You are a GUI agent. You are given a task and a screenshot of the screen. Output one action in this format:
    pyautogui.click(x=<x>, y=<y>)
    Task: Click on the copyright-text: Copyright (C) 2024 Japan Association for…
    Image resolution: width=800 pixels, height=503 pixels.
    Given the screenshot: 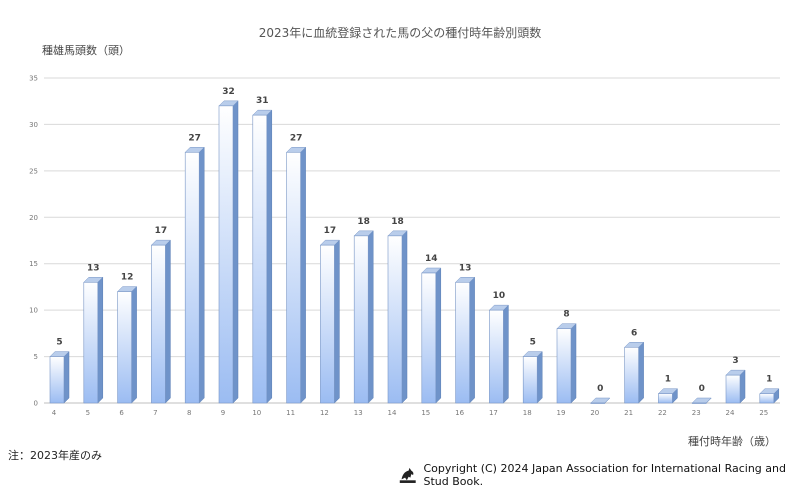 What is the action you would take?
    pyautogui.click(x=604, y=475)
    